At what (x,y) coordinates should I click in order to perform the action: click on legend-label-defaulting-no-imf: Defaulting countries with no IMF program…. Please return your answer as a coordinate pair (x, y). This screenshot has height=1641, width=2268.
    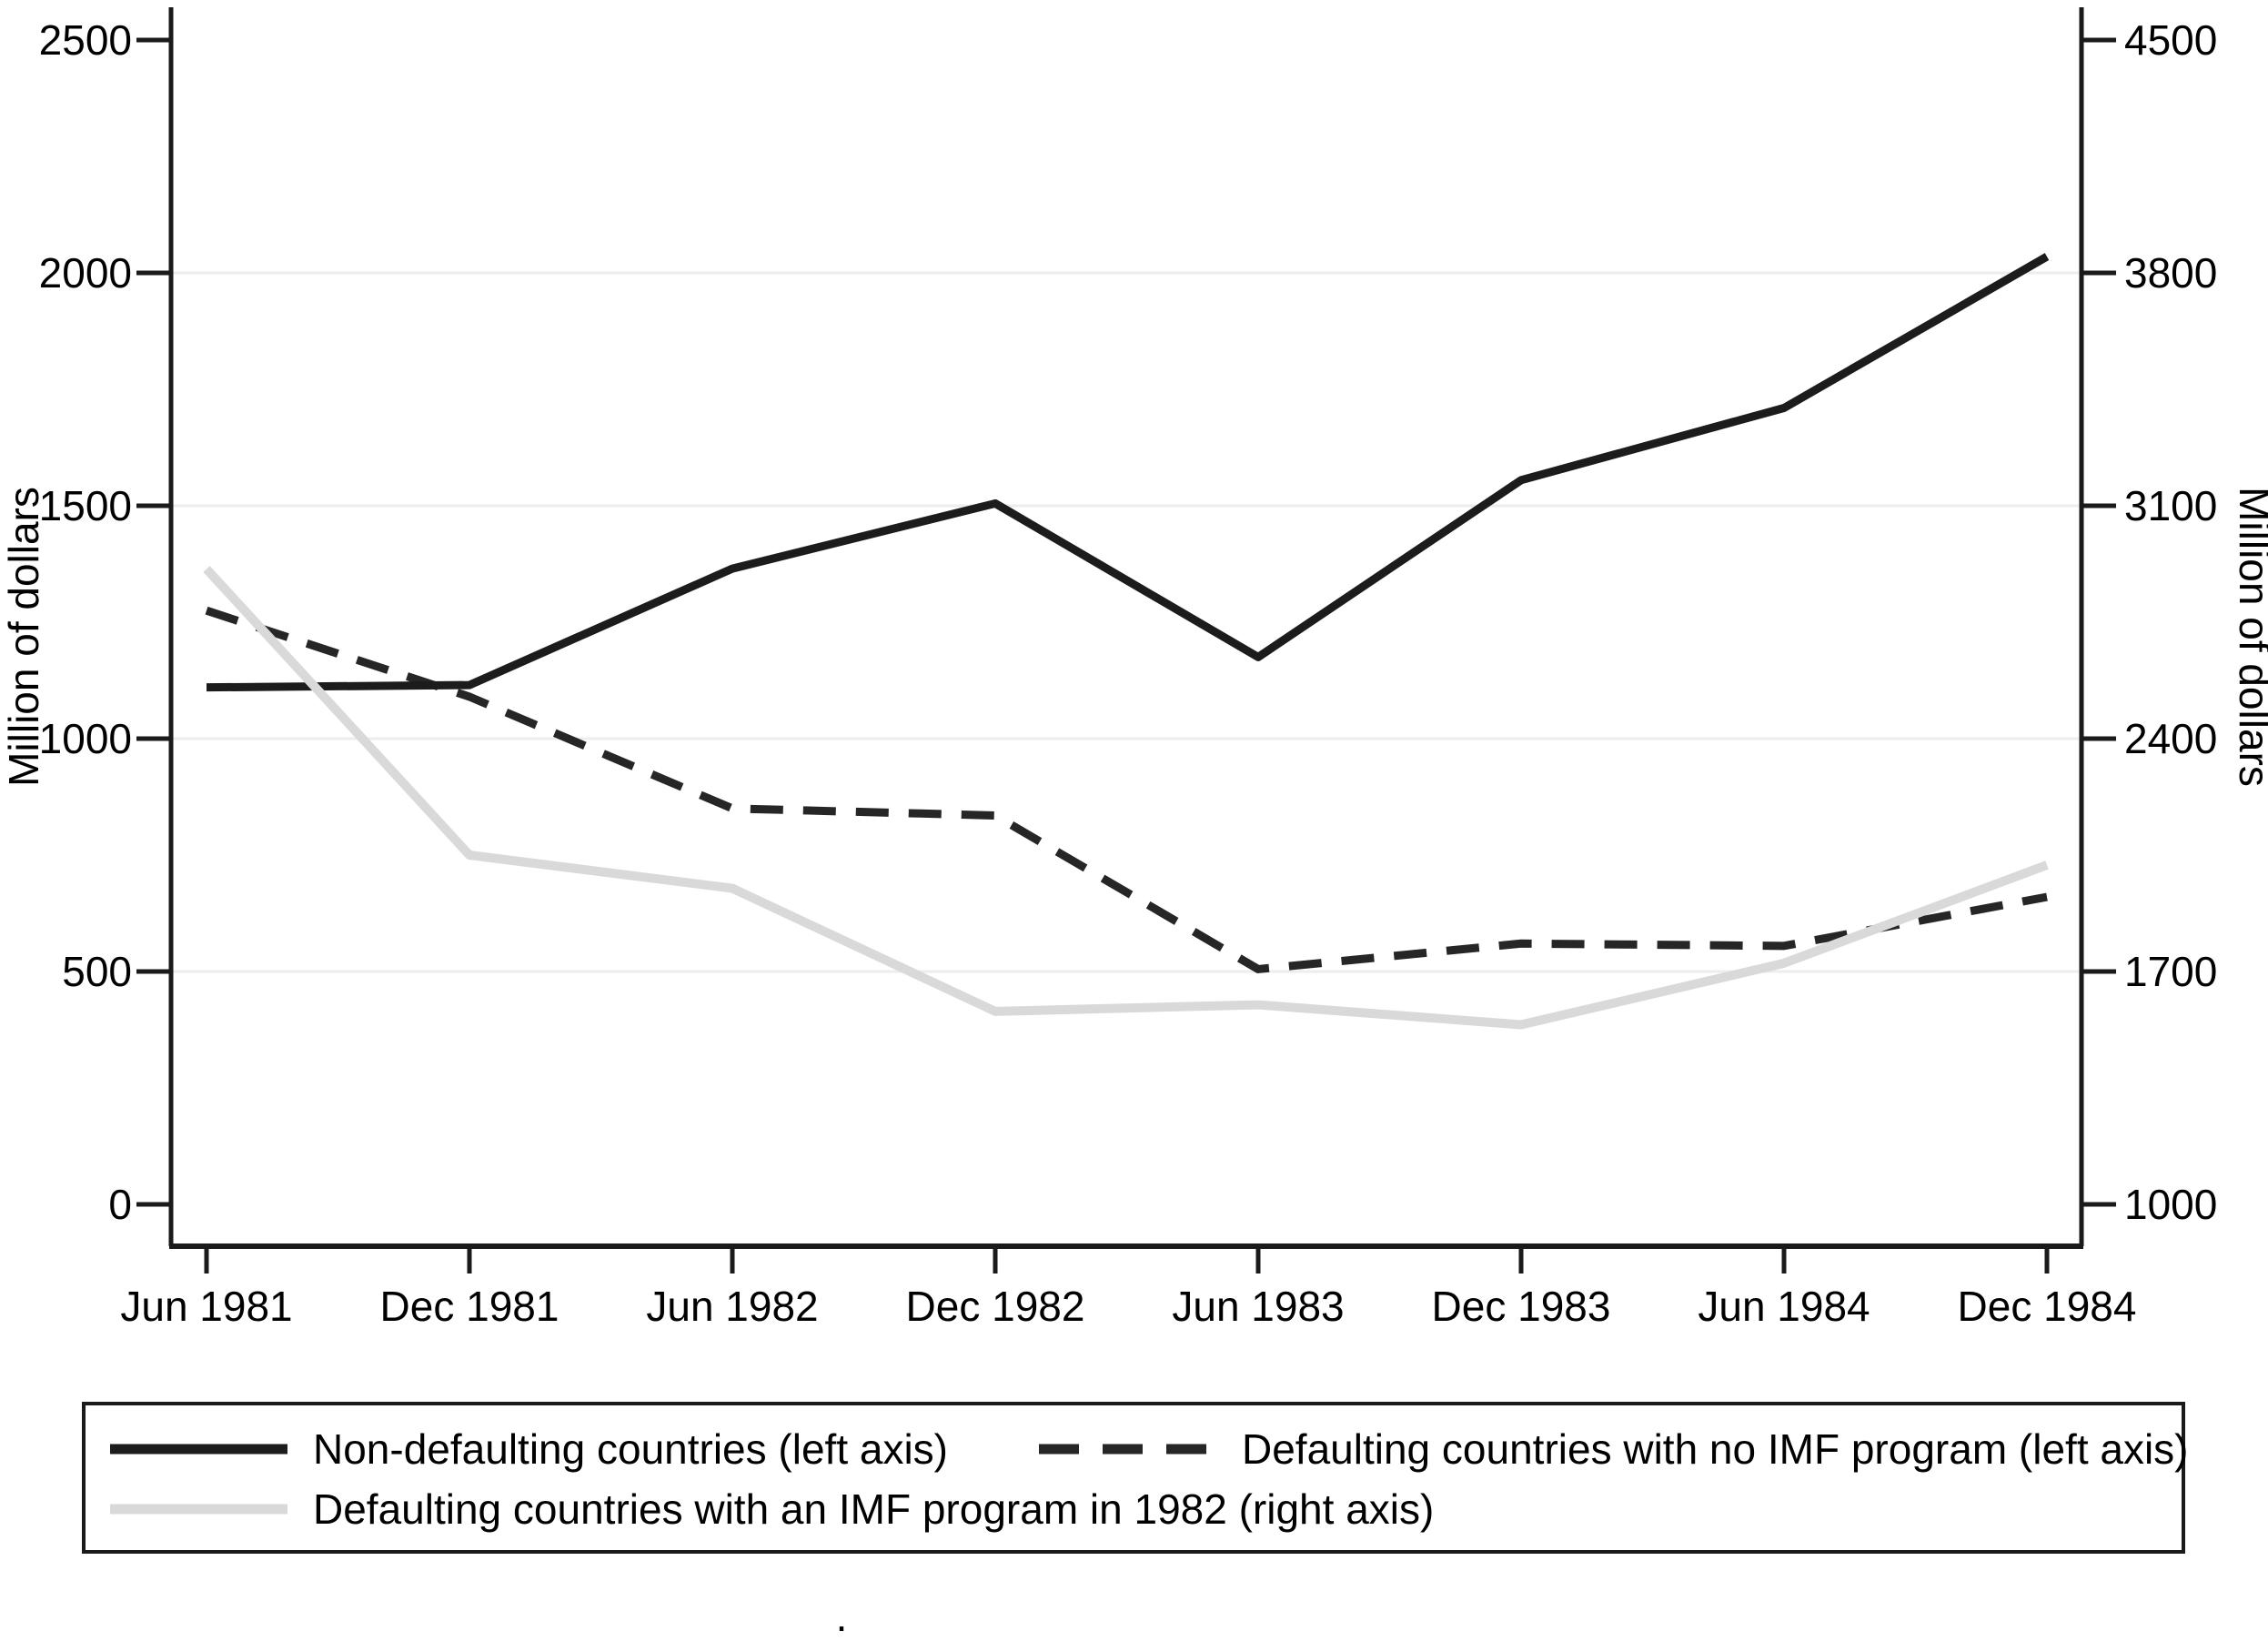
    Looking at the image, I should click on (1716, 1449).